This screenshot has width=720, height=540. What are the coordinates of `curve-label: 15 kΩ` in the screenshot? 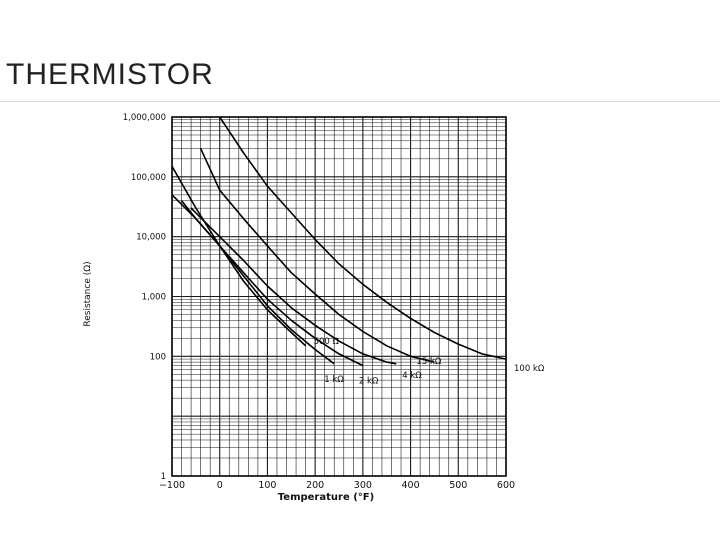 It's located at (428, 362).